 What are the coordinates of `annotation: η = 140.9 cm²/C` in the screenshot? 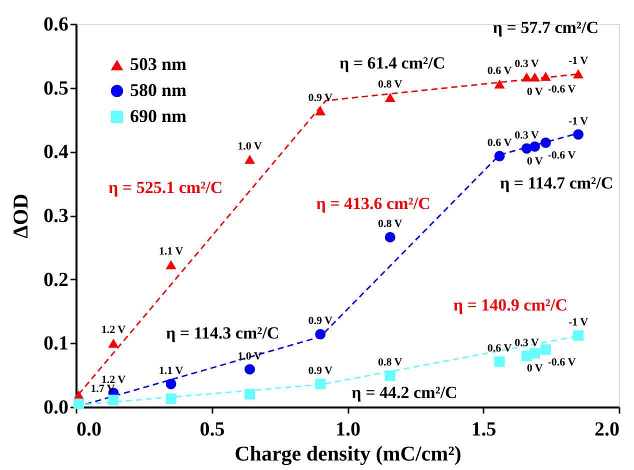 It's located at (510, 305).